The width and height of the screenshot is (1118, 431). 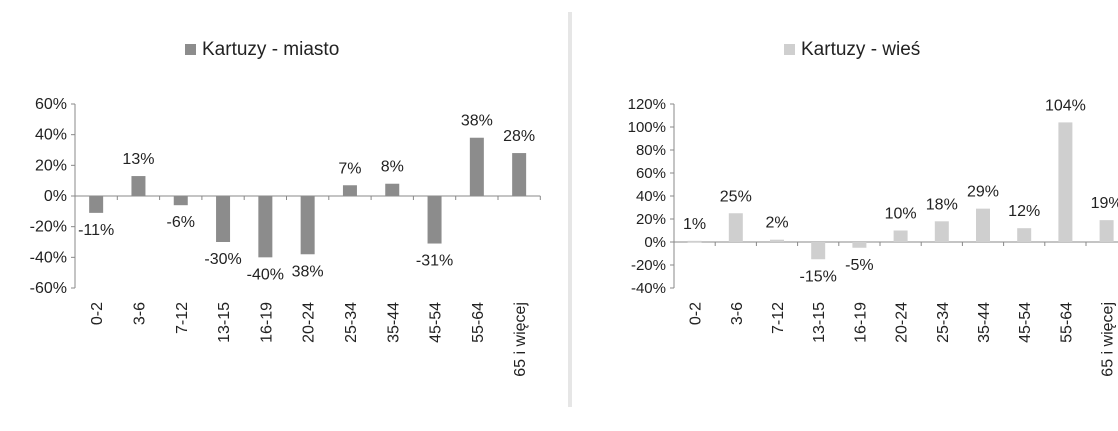 What do you see at coordinates (570, 209) in the screenshot?
I see `panel-divider` at bounding box center [570, 209].